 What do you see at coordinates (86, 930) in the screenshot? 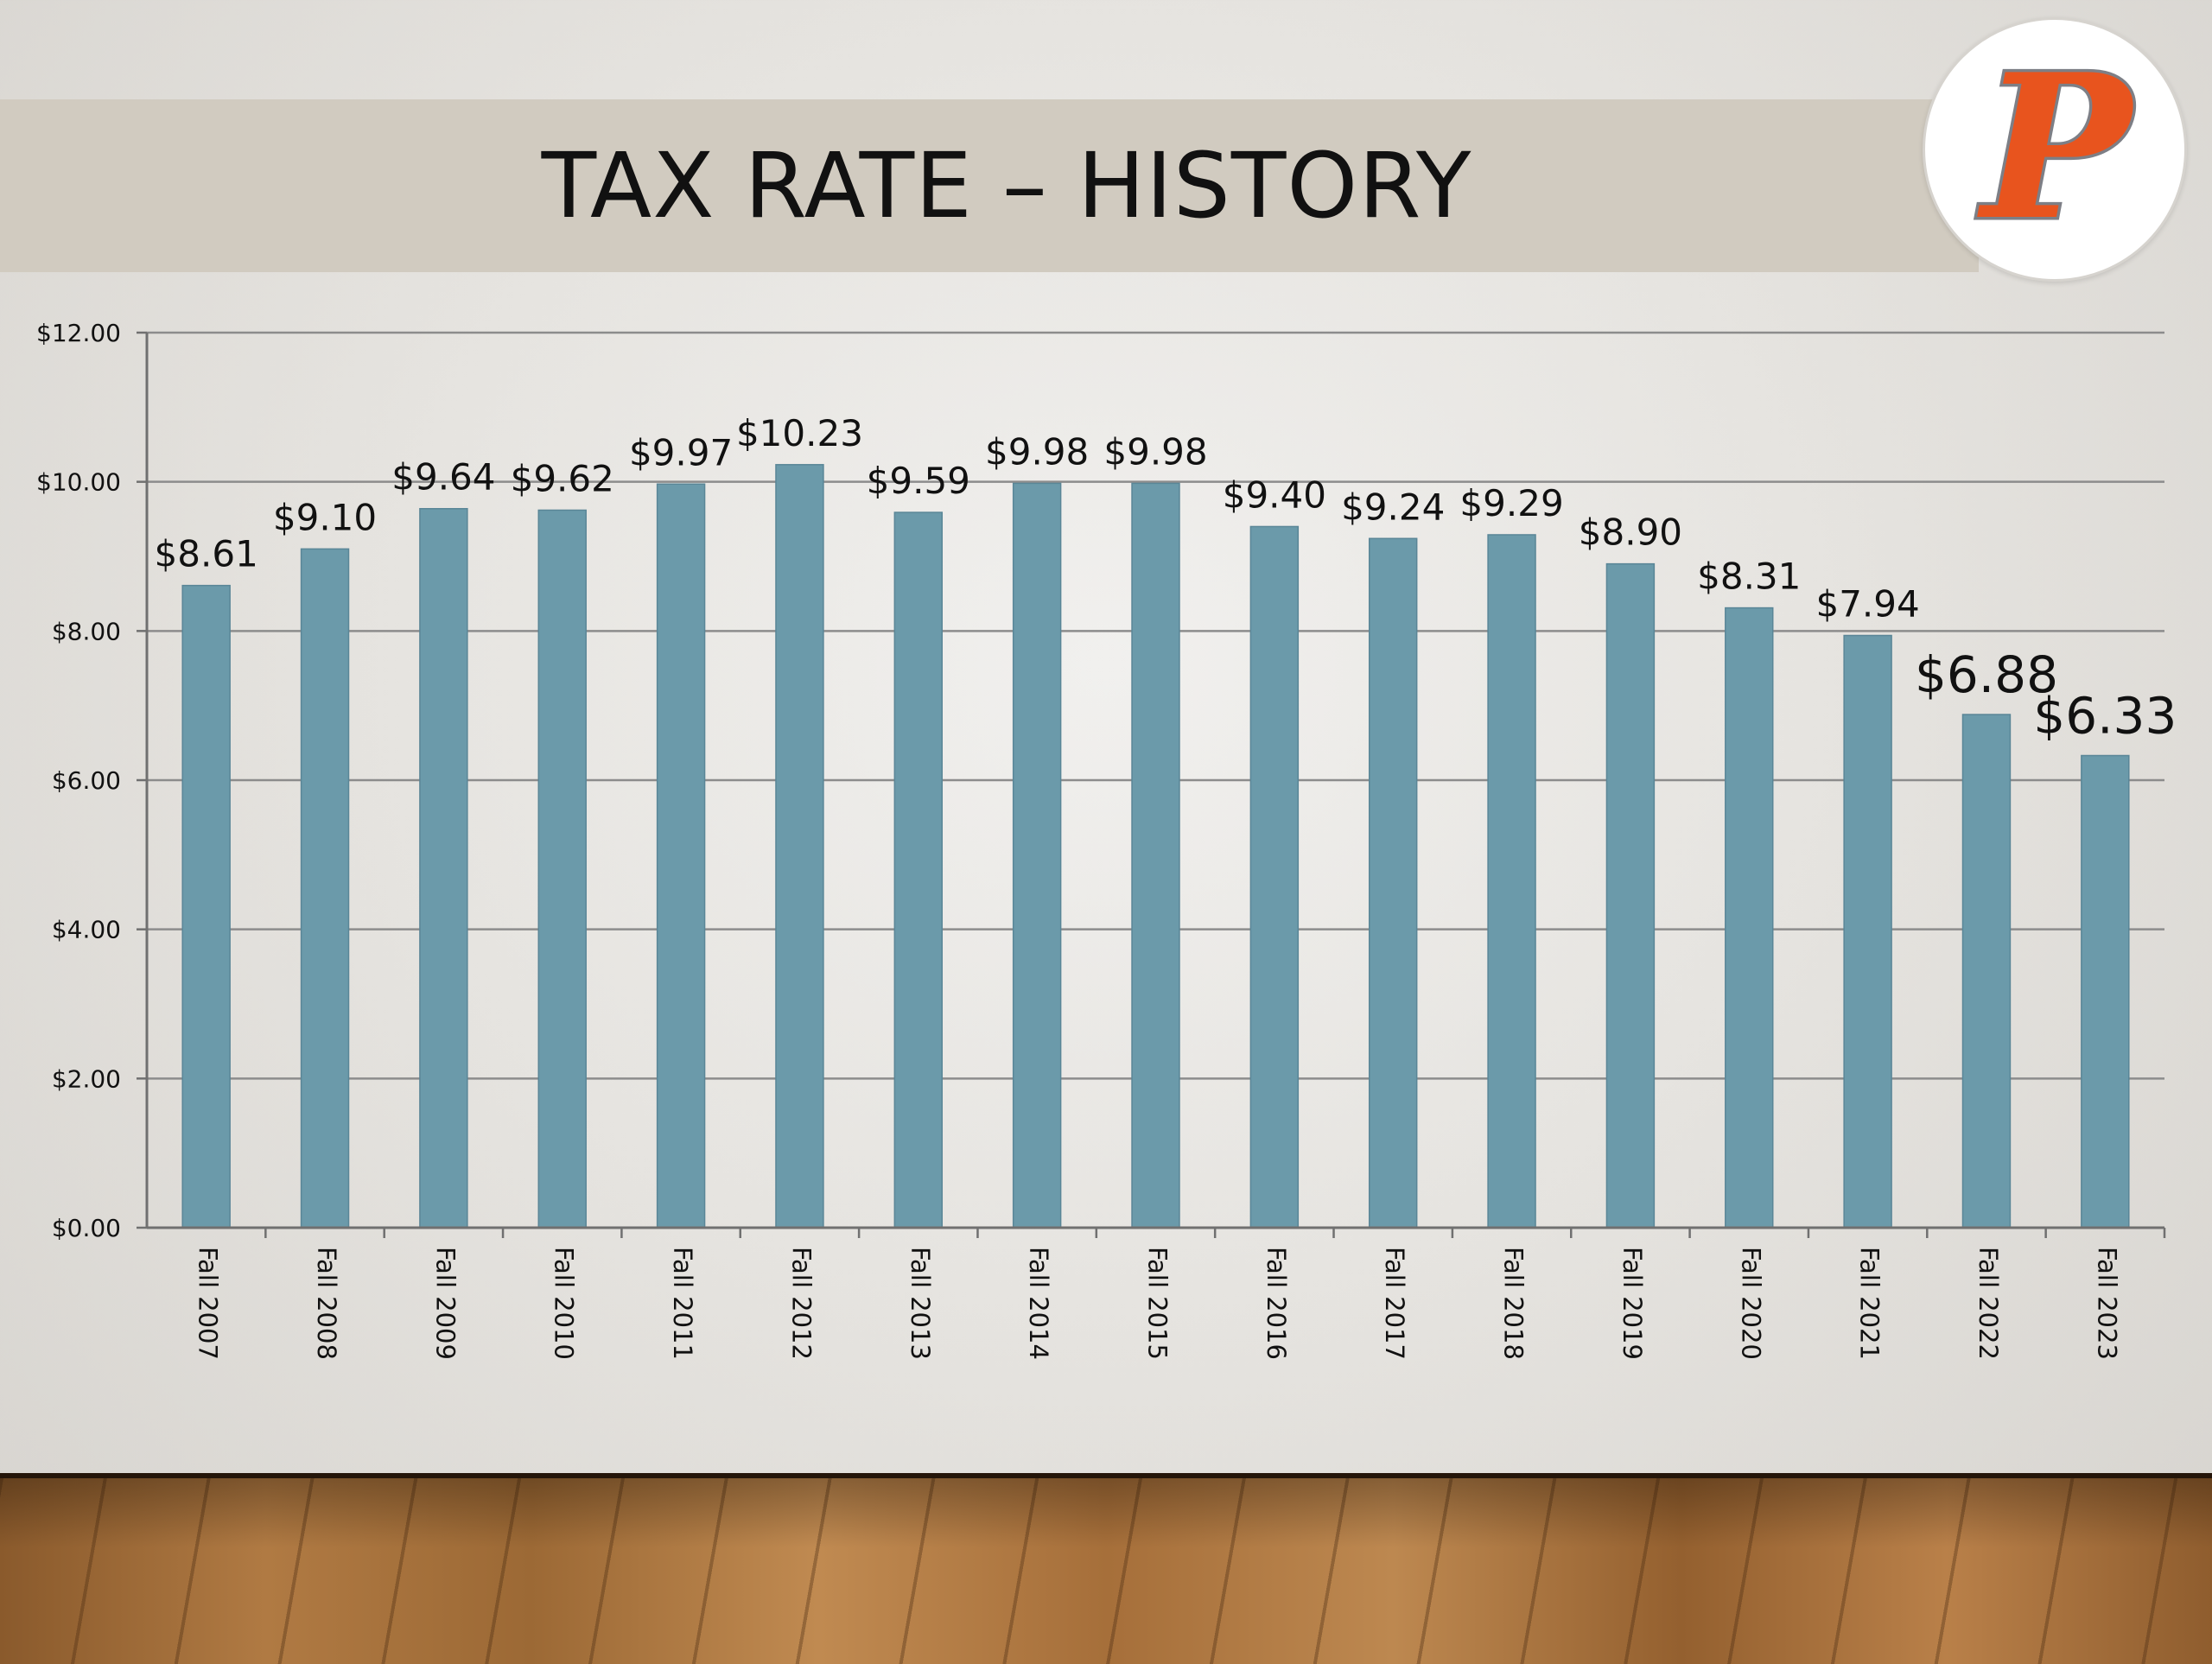
I see `y-tick-label: $4.00` at bounding box center [86, 930].